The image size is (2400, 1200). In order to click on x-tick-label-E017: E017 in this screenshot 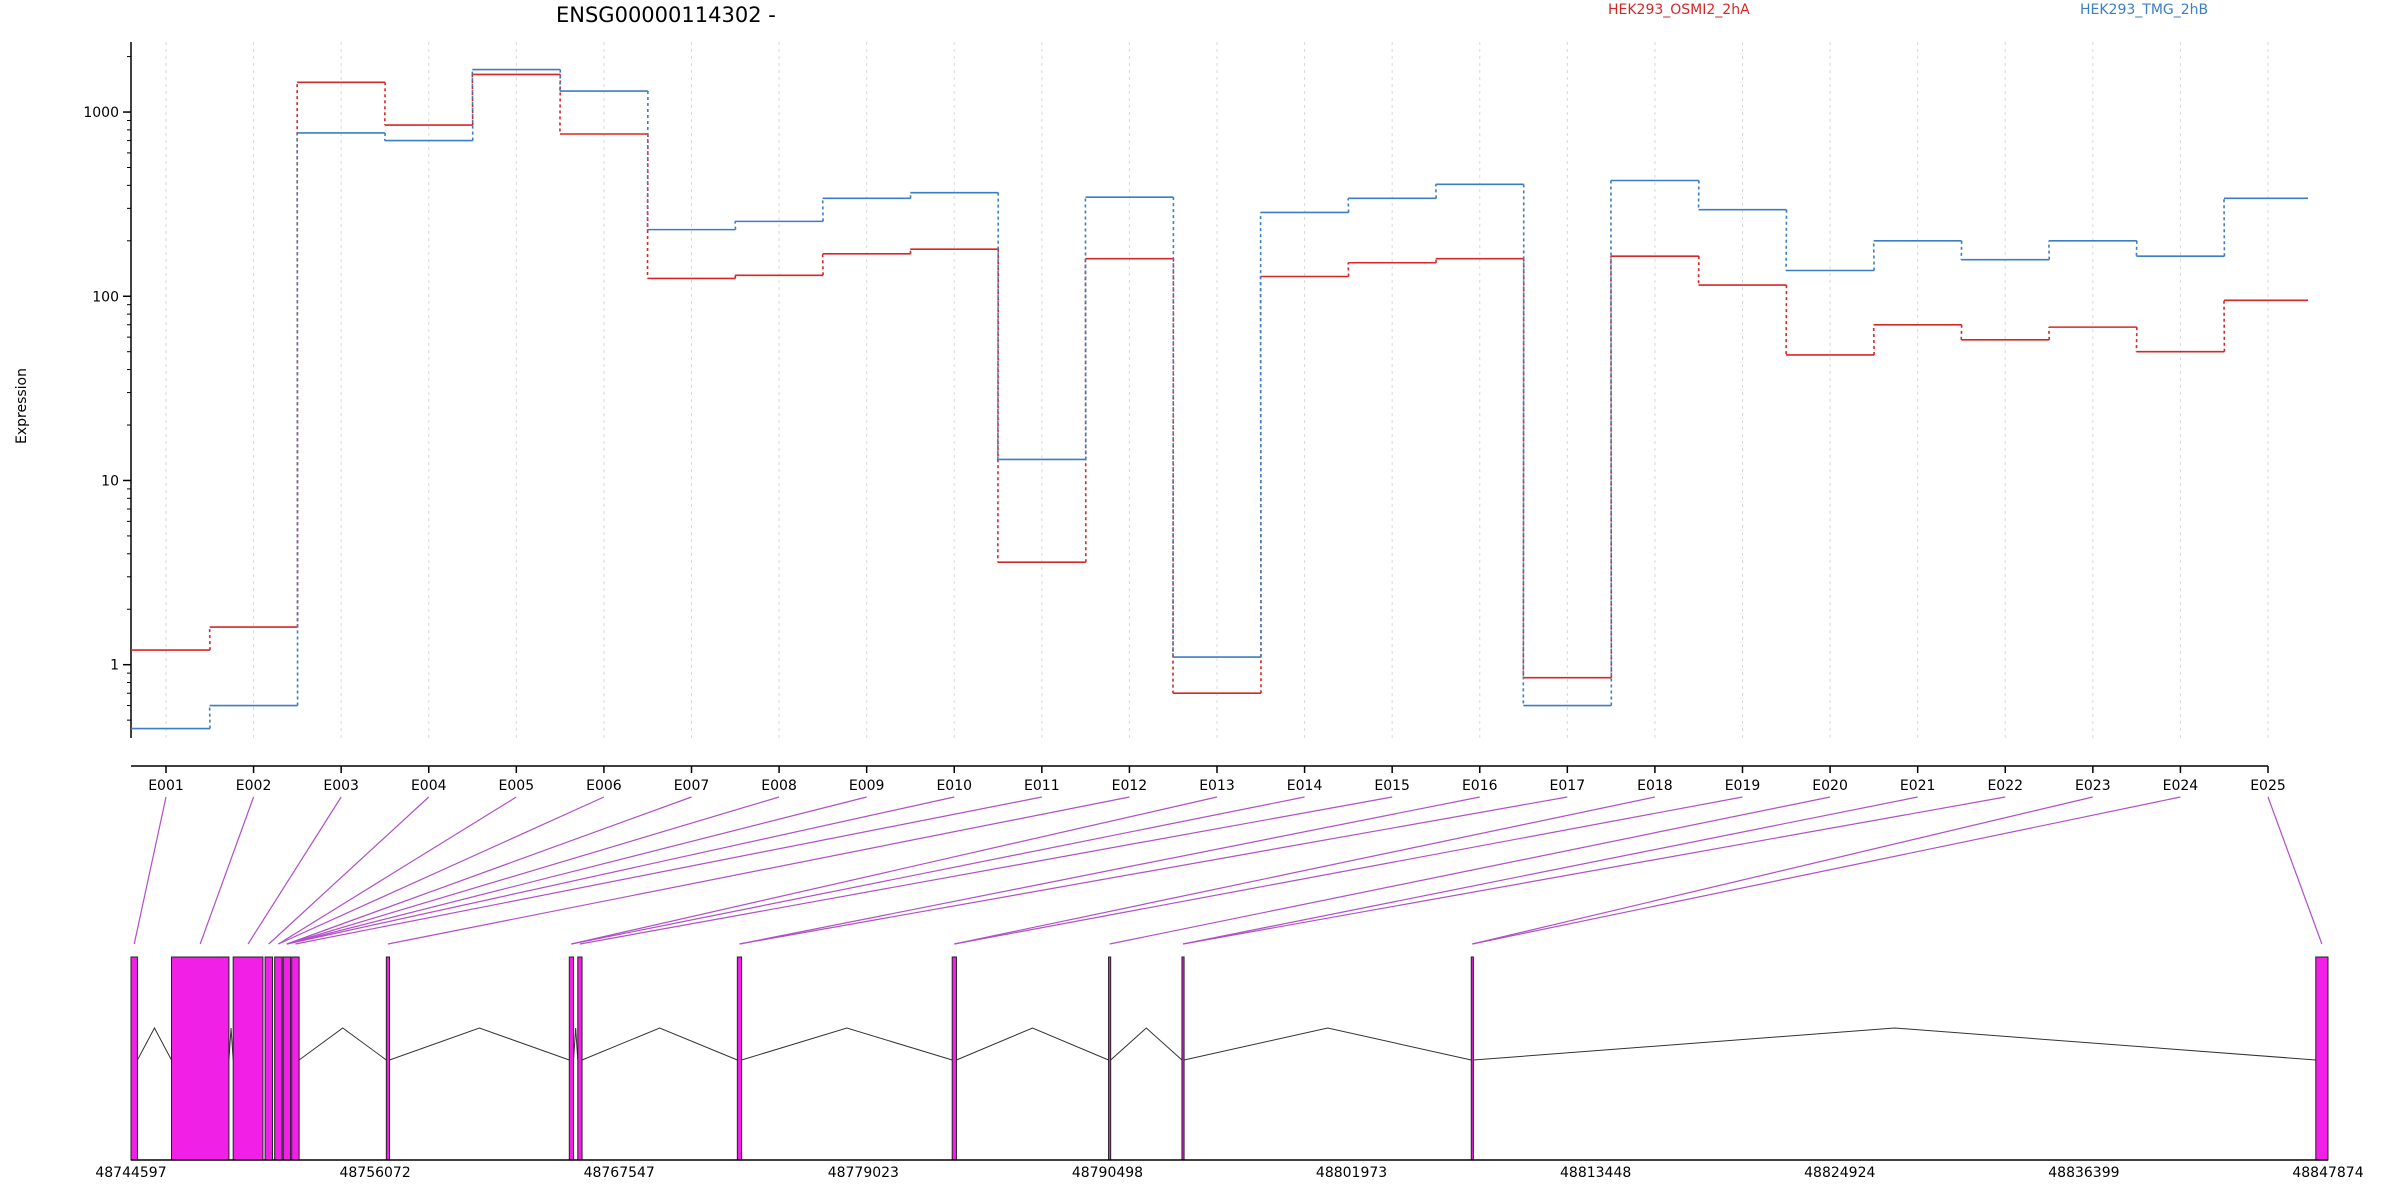, I will do `click(1568, 786)`.